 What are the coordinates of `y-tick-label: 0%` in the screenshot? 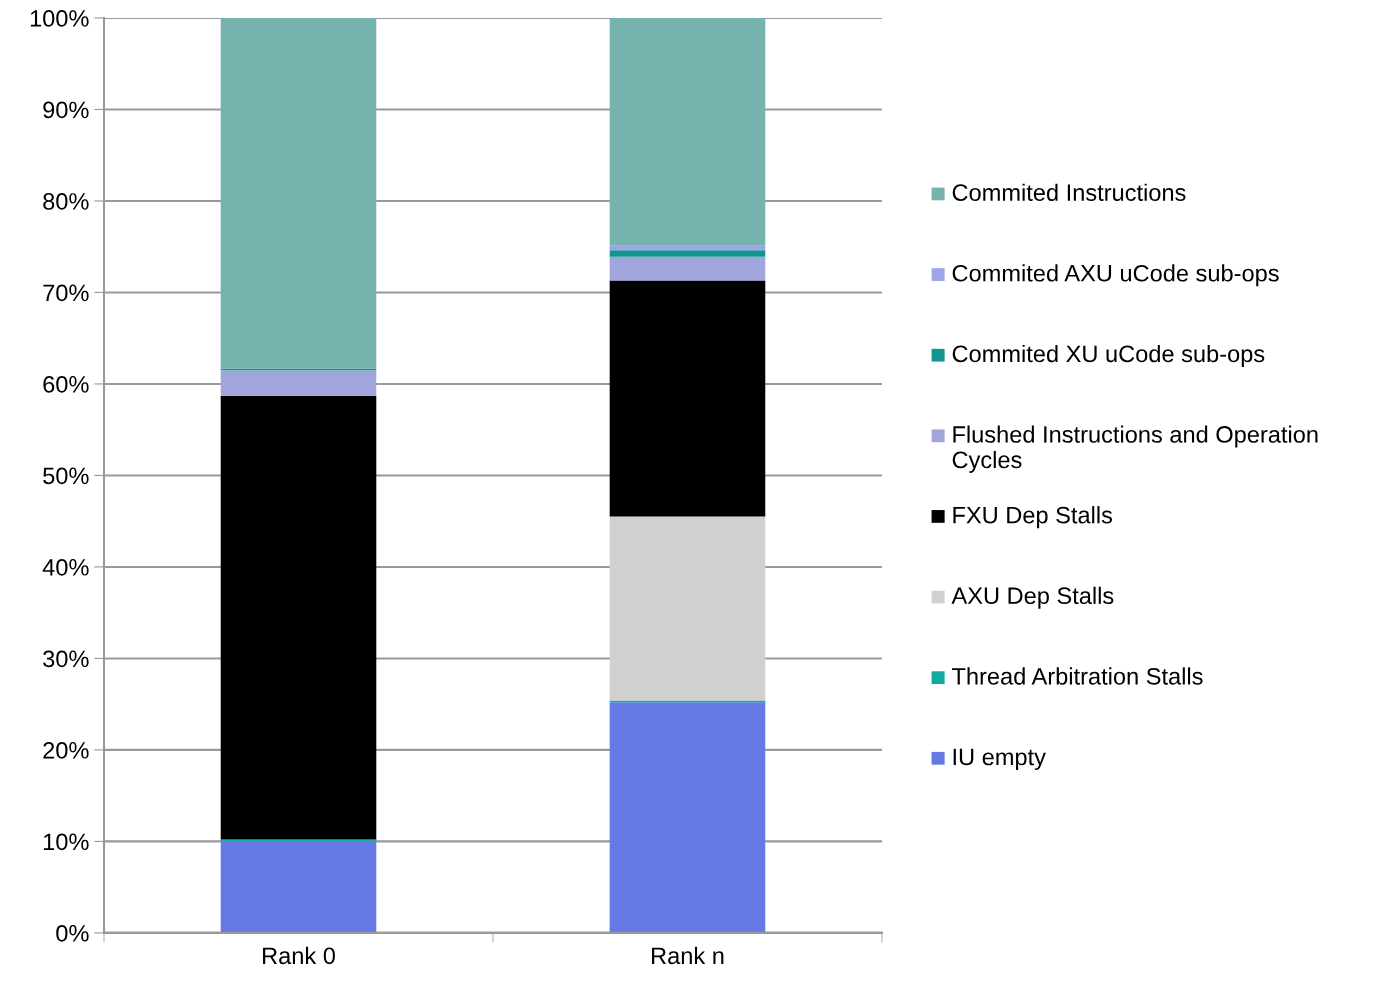 It's located at (72, 933).